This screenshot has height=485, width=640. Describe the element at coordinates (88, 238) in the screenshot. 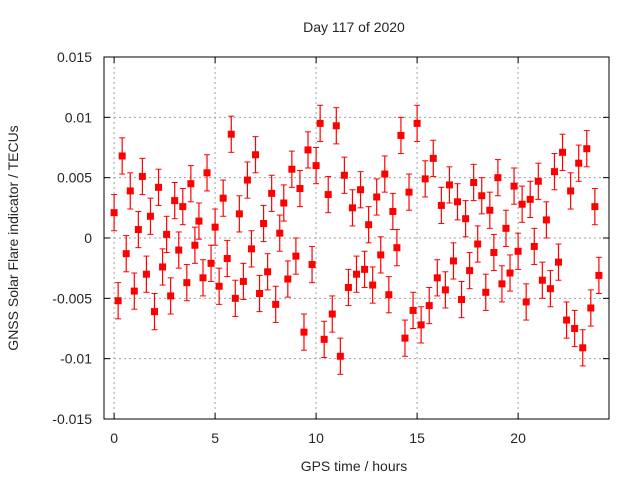

I see `y-tick-label: 0` at that location.